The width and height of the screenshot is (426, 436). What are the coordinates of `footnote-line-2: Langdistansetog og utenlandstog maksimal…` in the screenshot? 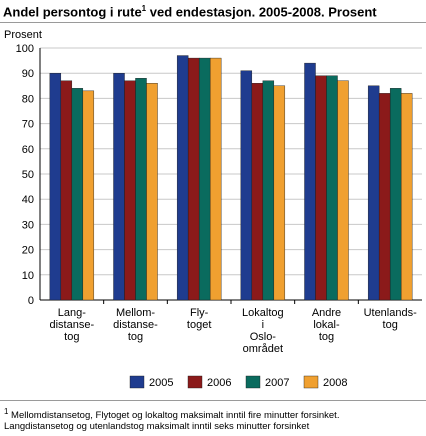 It's located at (214, 426).